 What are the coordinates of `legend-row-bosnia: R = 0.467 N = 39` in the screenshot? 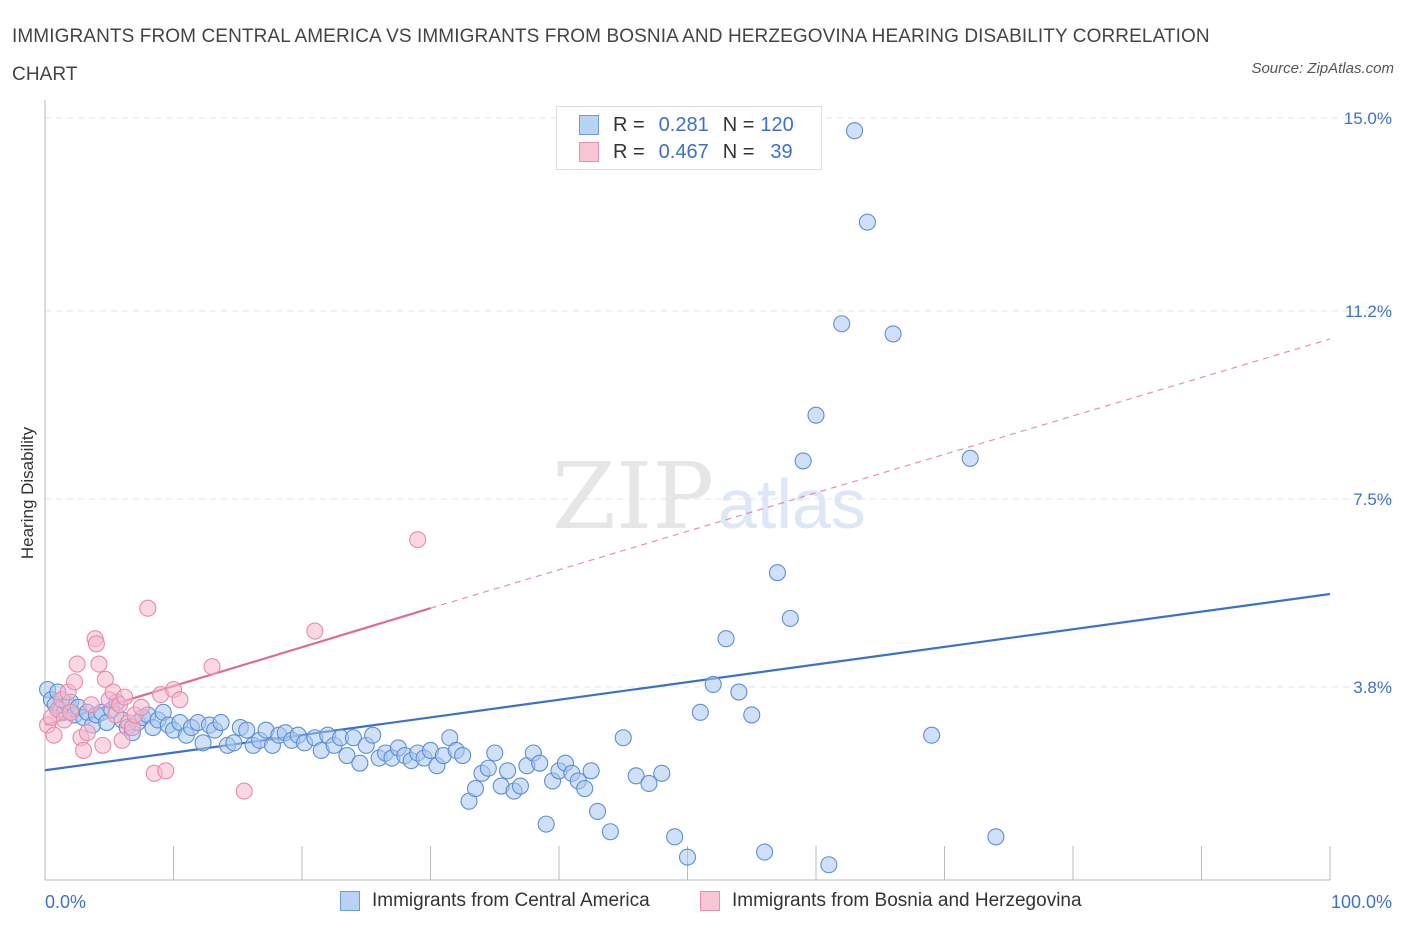 It's located at (686, 152).